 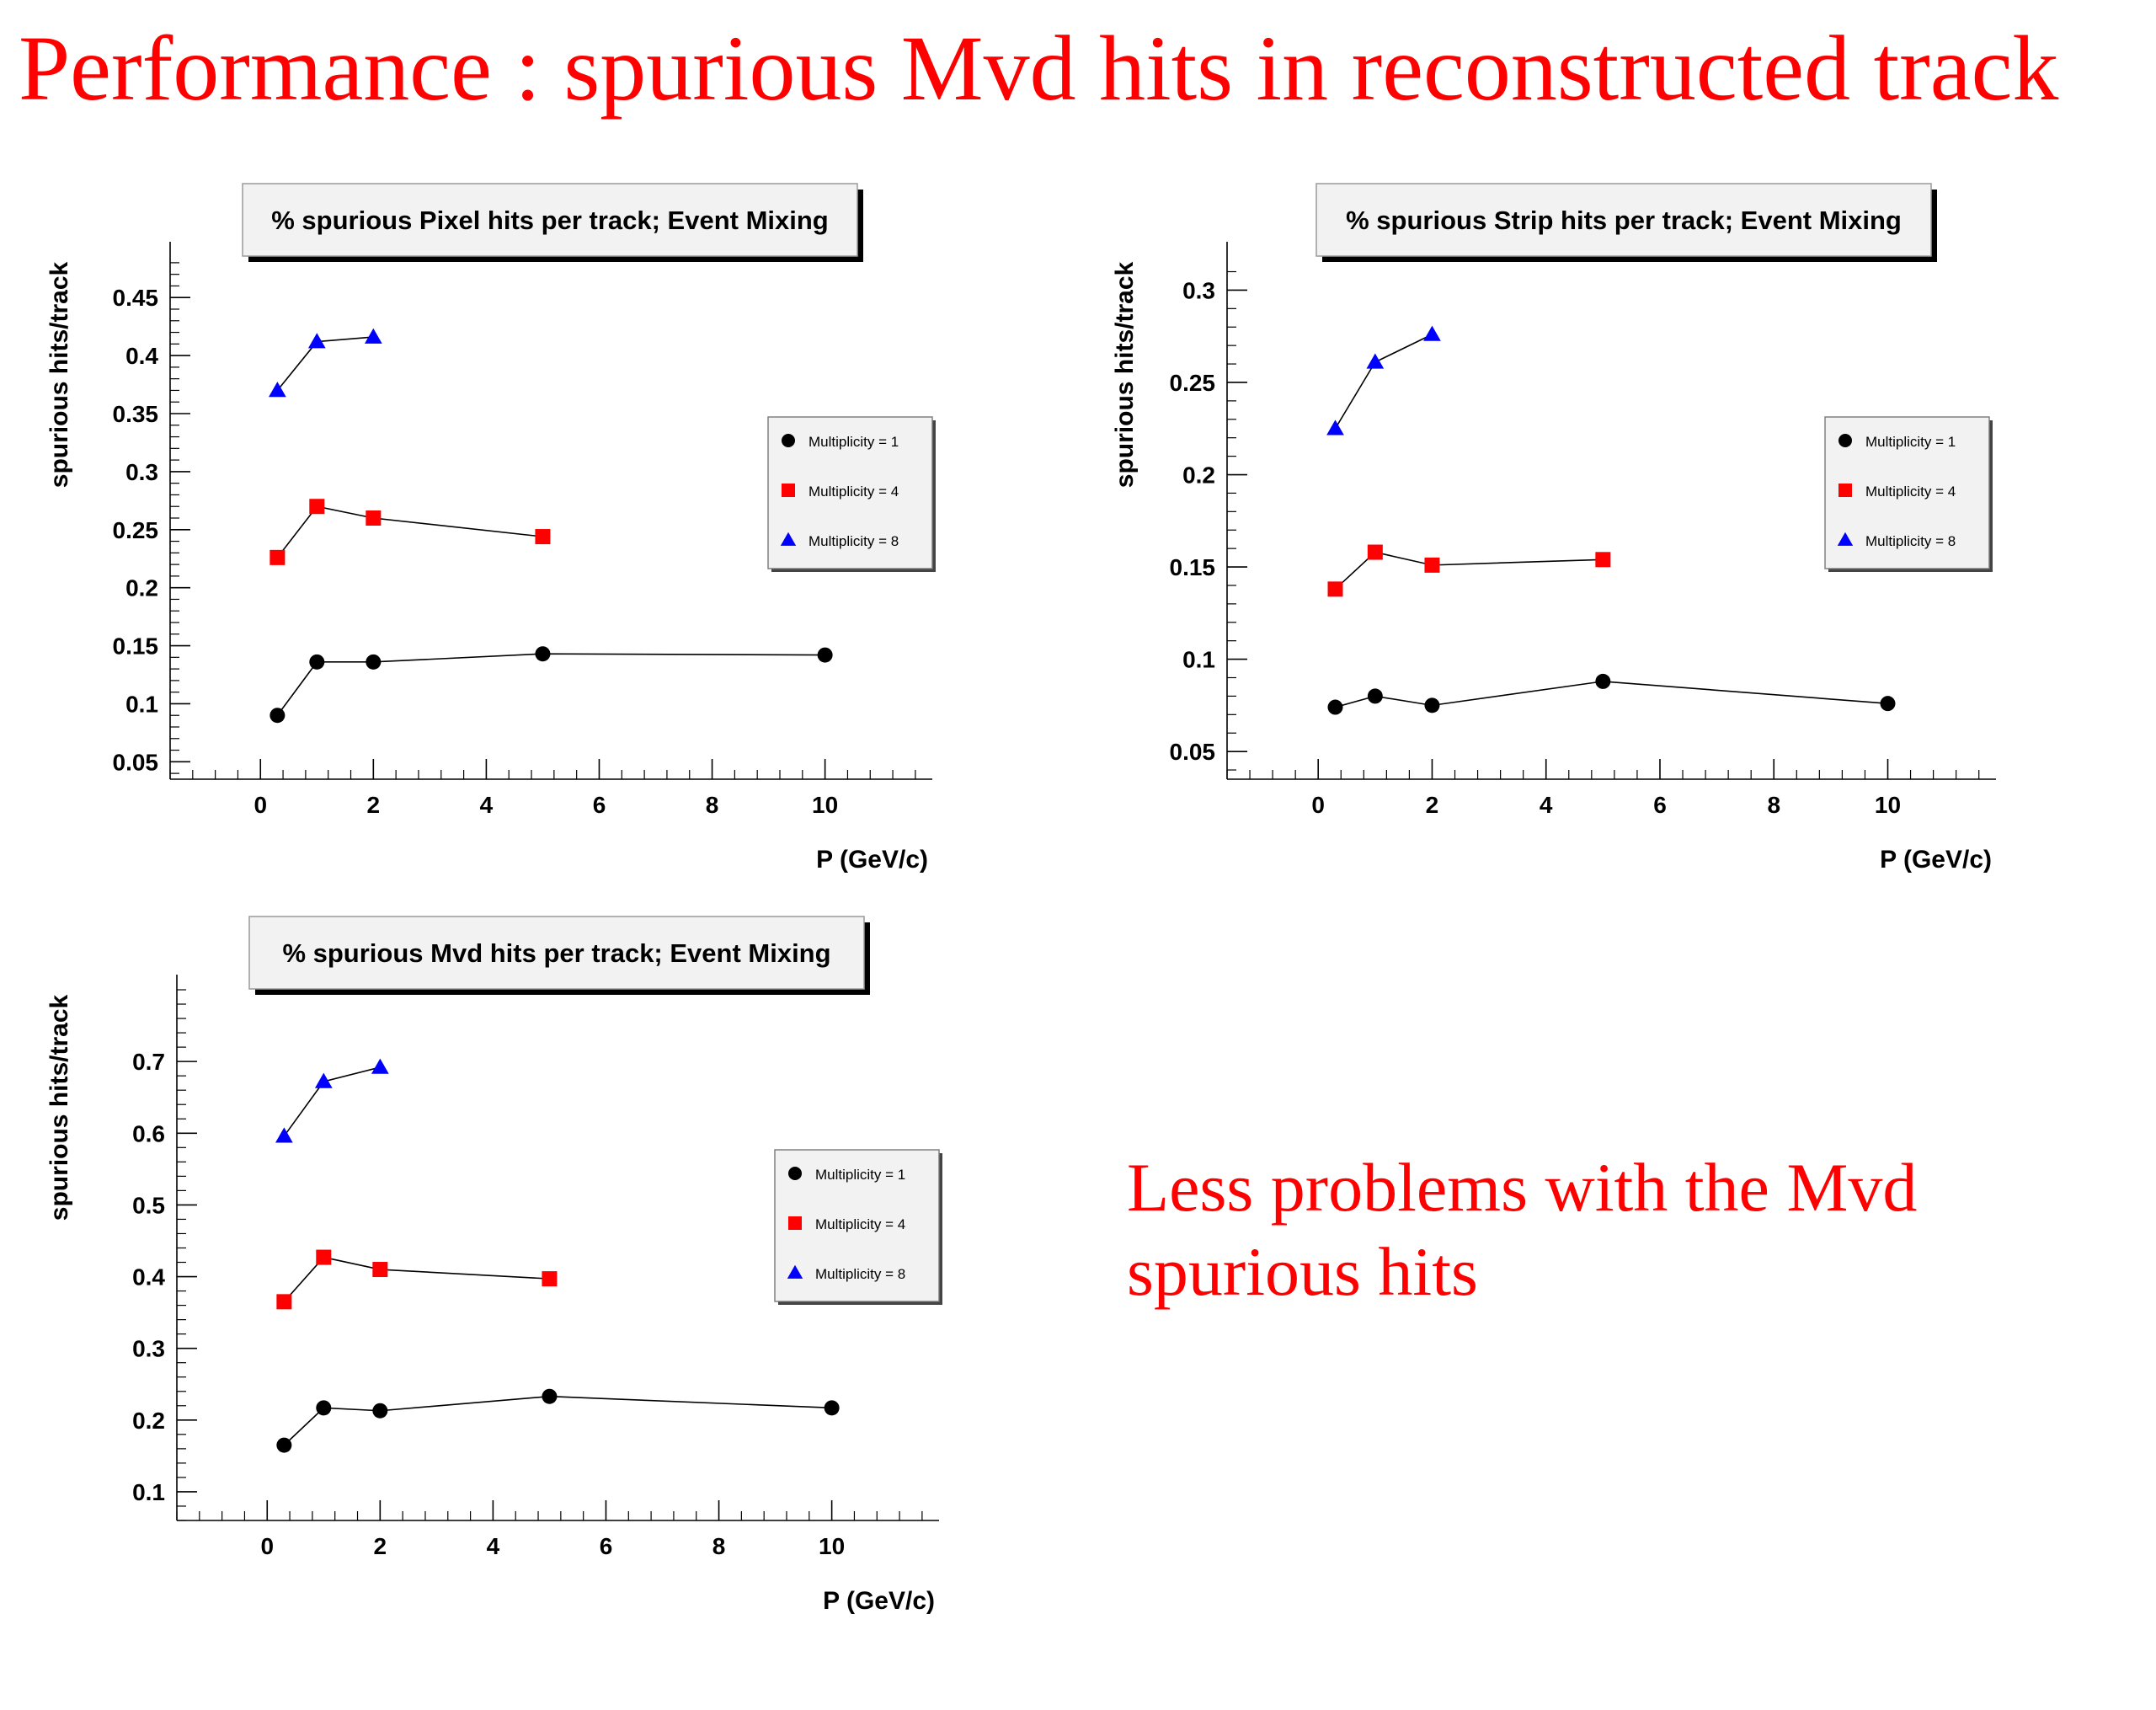 What do you see at coordinates (136, 298) in the screenshot?
I see `y-tick-label: 0.45` at bounding box center [136, 298].